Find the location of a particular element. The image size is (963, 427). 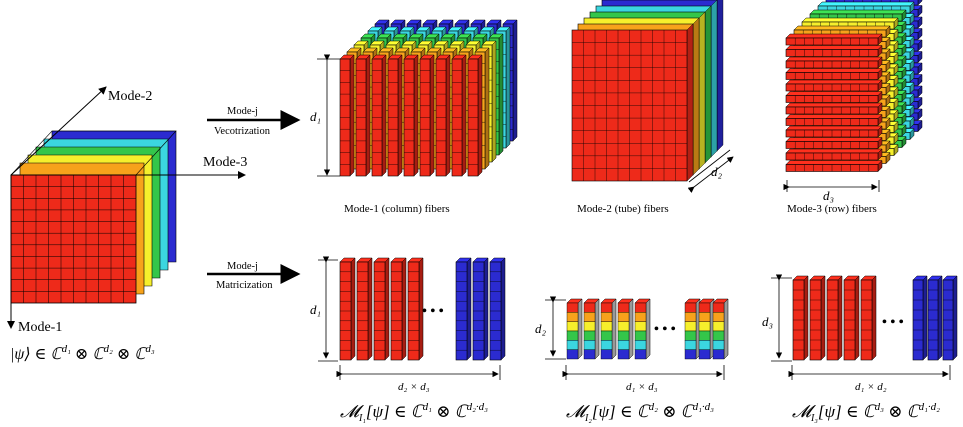

mode-axes is located at coordinates (126, 207).